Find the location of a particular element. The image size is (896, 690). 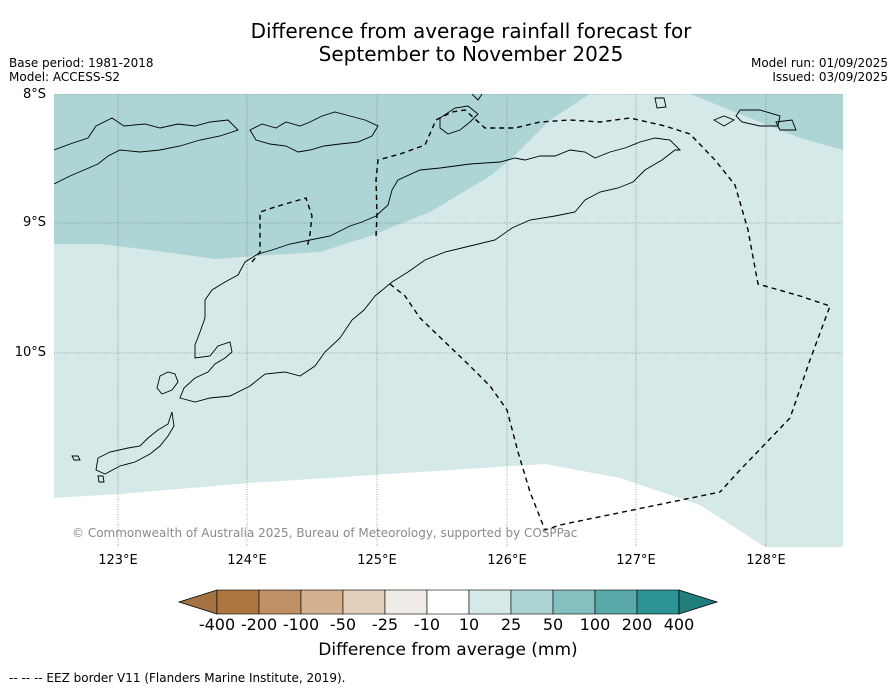

region-25-50mm-east is located at coordinates (766, 122).